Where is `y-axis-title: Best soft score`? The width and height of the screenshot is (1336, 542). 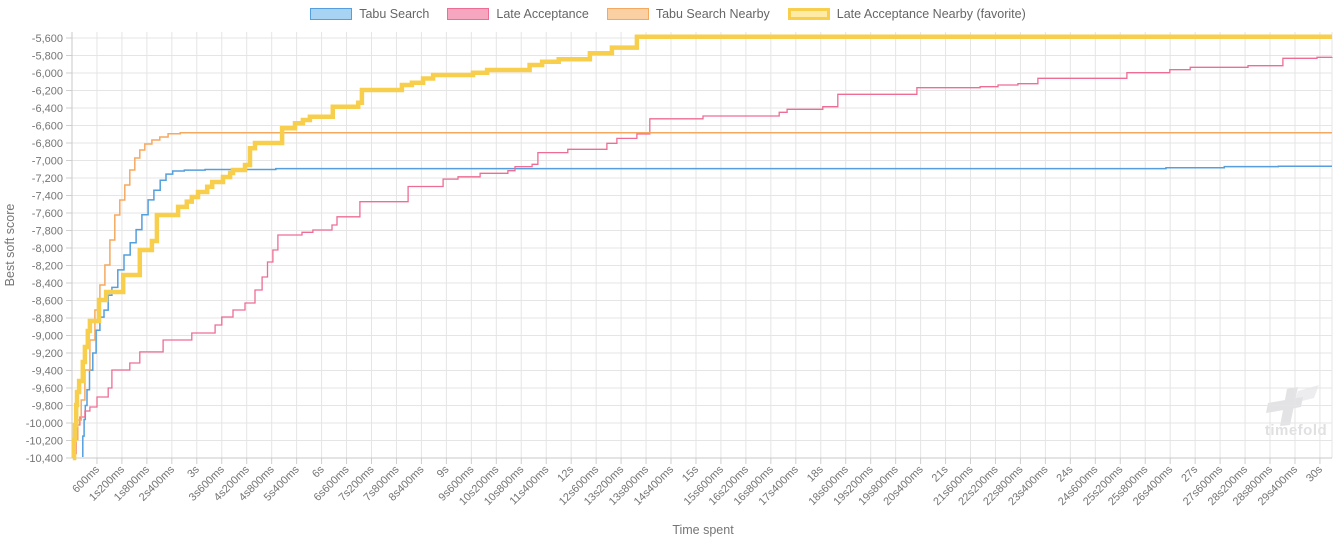 y-axis-title: Best soft score is located at coordinates (10, 245).